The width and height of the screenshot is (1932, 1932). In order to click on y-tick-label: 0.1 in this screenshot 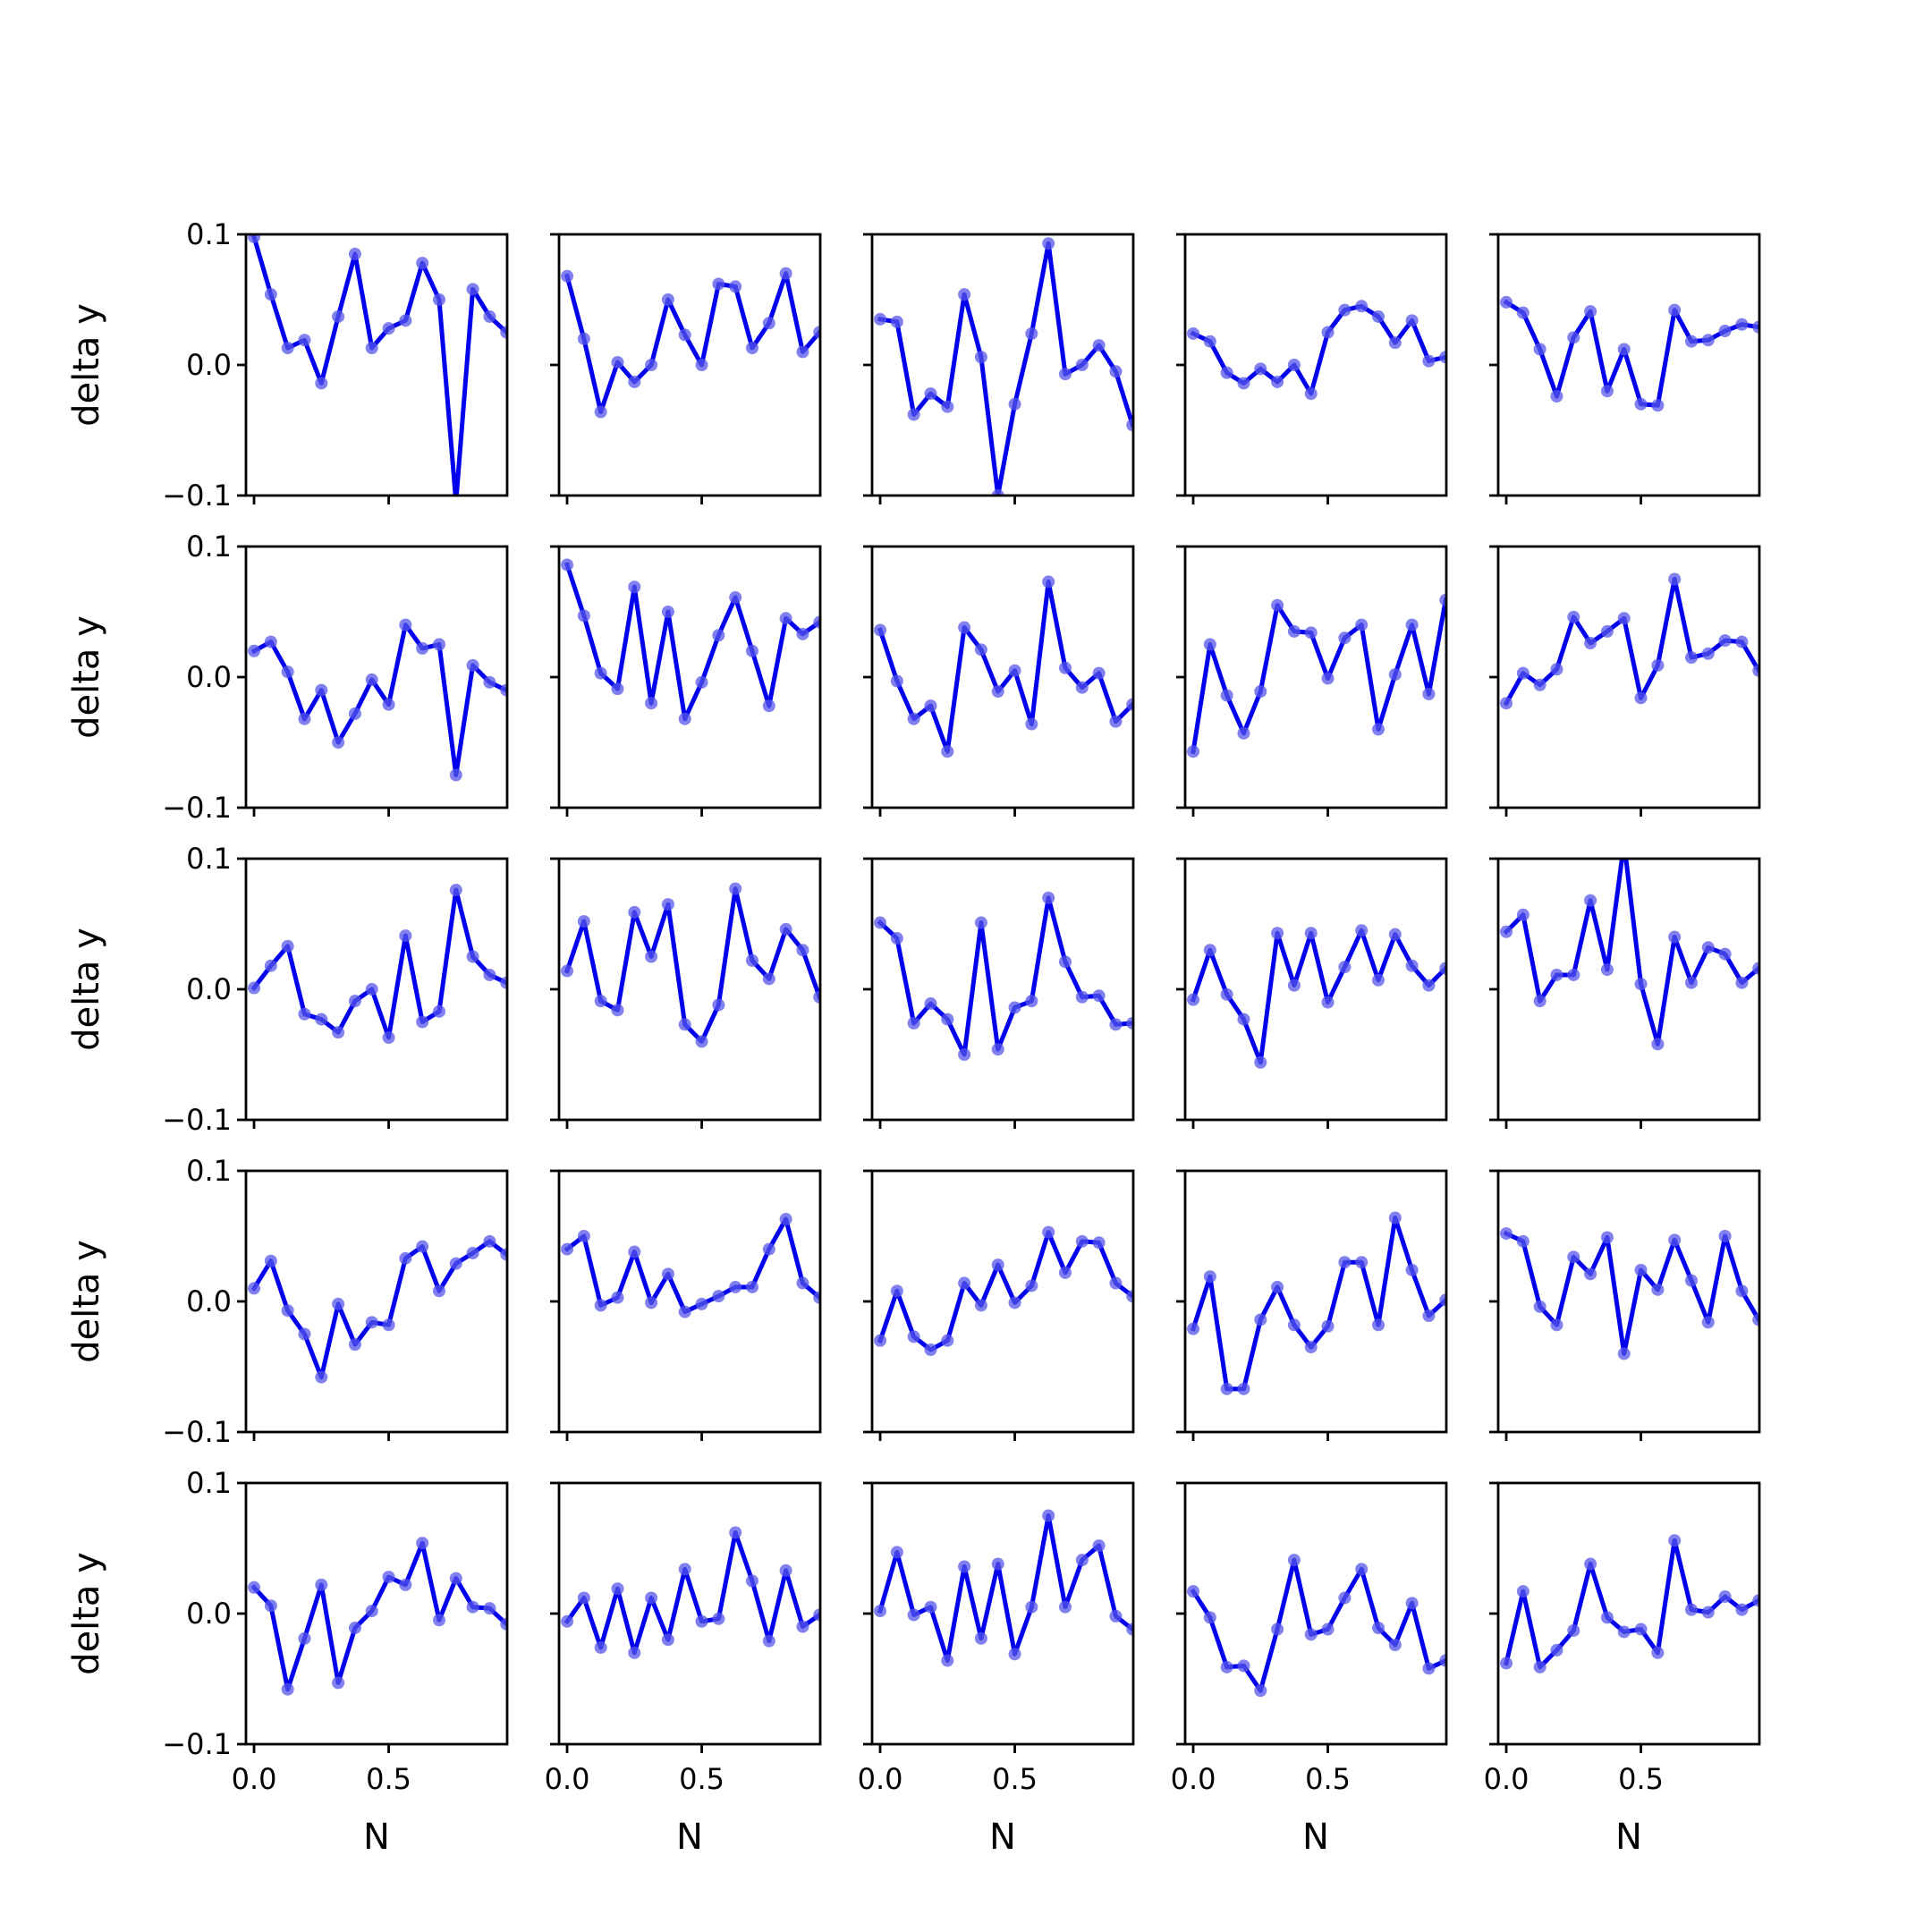, I will do `click(209, 547)`.